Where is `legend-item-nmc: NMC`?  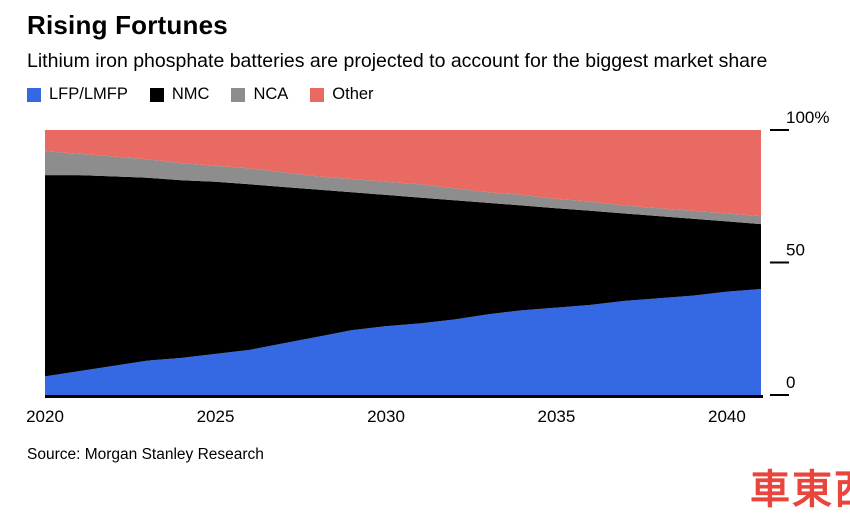 legend-item-nmc: NMC is located at coordinates (179, 94).